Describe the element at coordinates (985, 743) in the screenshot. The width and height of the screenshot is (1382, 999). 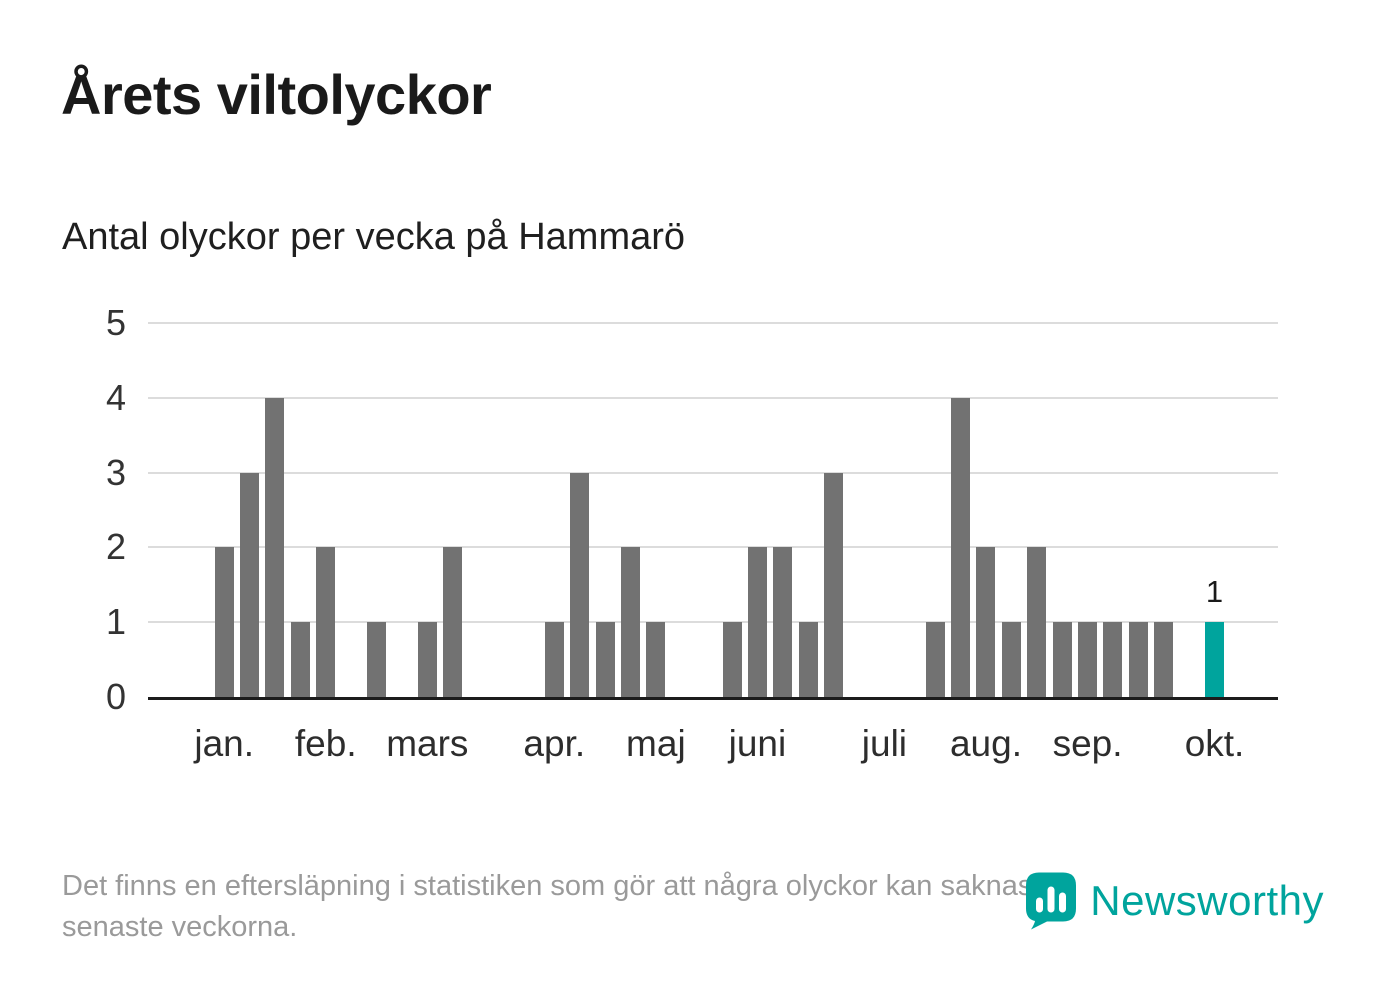
I see `x-tick-label: aug.` at that location.